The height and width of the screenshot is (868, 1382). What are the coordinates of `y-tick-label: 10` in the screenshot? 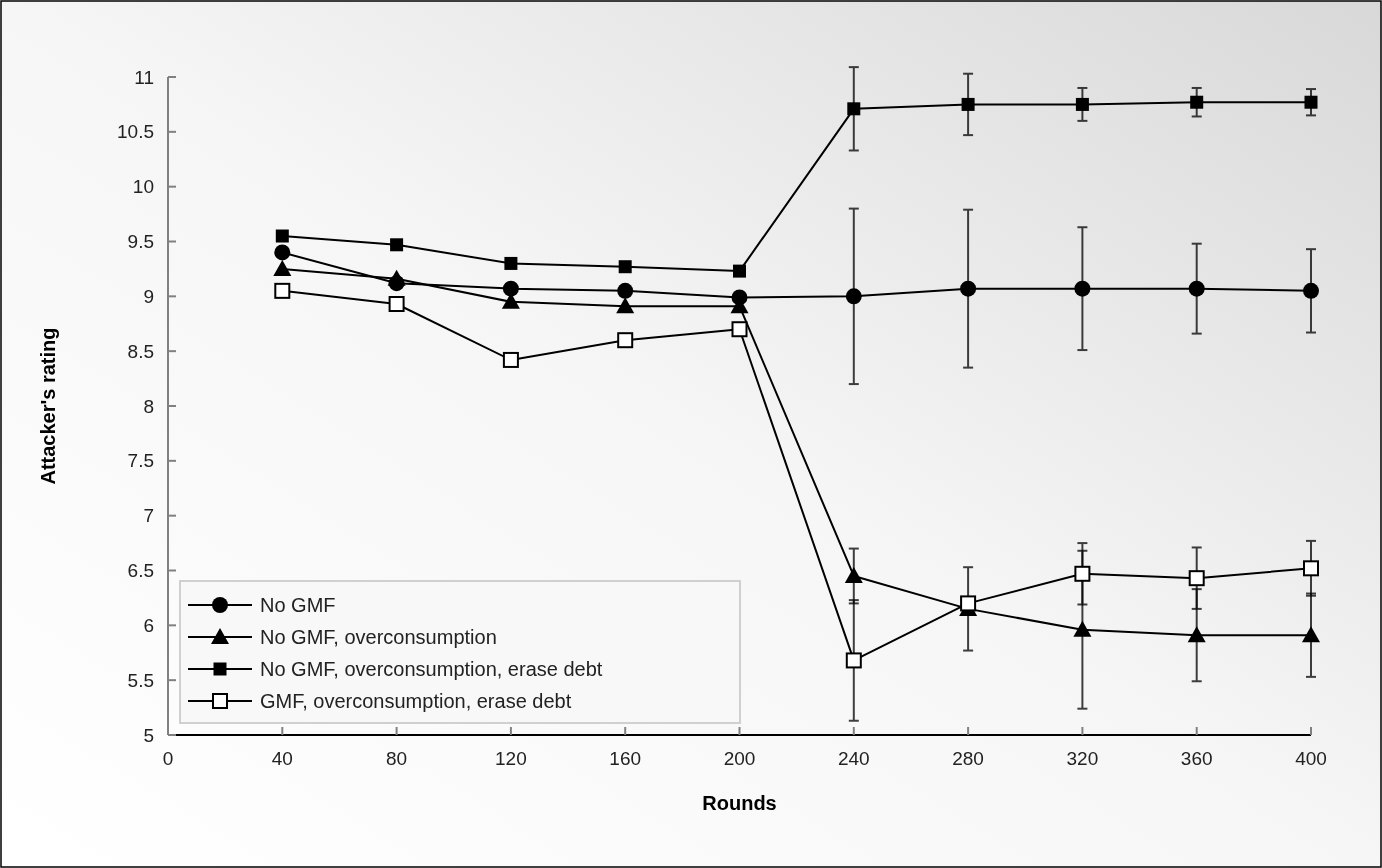 It's located at (143, 187).